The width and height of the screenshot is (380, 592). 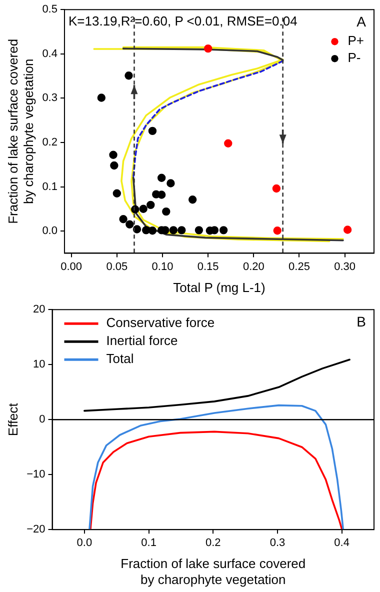 What do you see at coordinates (50, 231) in the screenshot?
I see `y-tick-label: 0.0` at bounding box center [50, 231].